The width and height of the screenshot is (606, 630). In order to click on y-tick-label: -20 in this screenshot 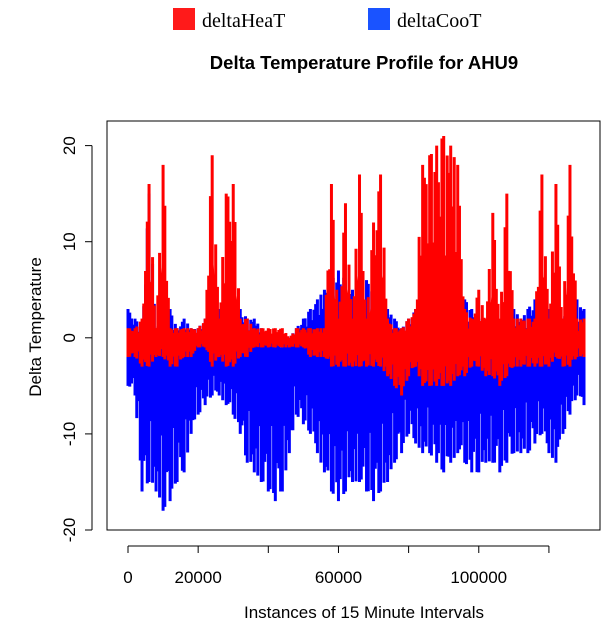, I will do `click(69, 530)`.